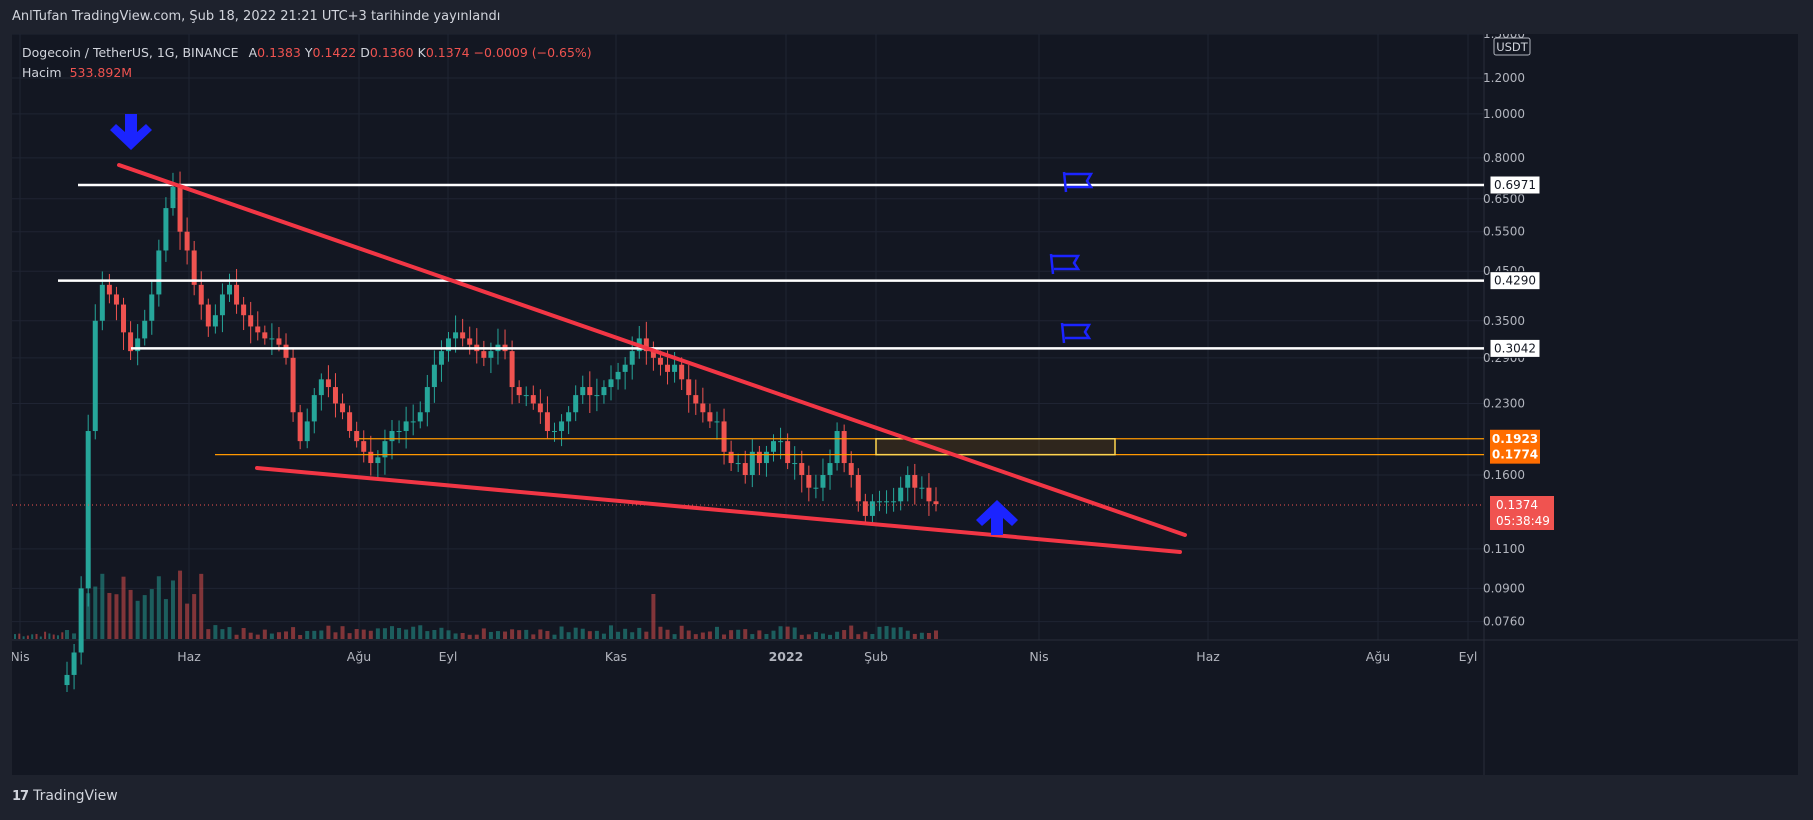 This screenshot has height=820, width=1813. Describe the element at coordinates (1504, 158) in the screenshot. I see `y-tick-label: 0.8000` at that location.